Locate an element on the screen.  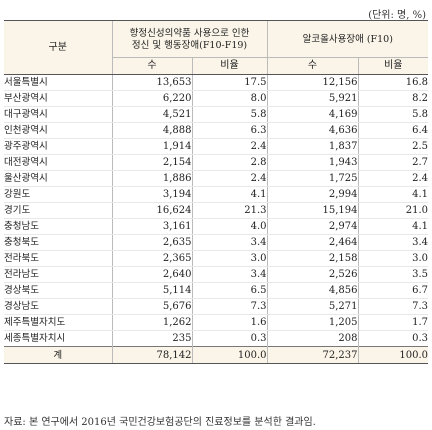
g2-ratio-cell: 6.4 is located at coordinates (393, 130).